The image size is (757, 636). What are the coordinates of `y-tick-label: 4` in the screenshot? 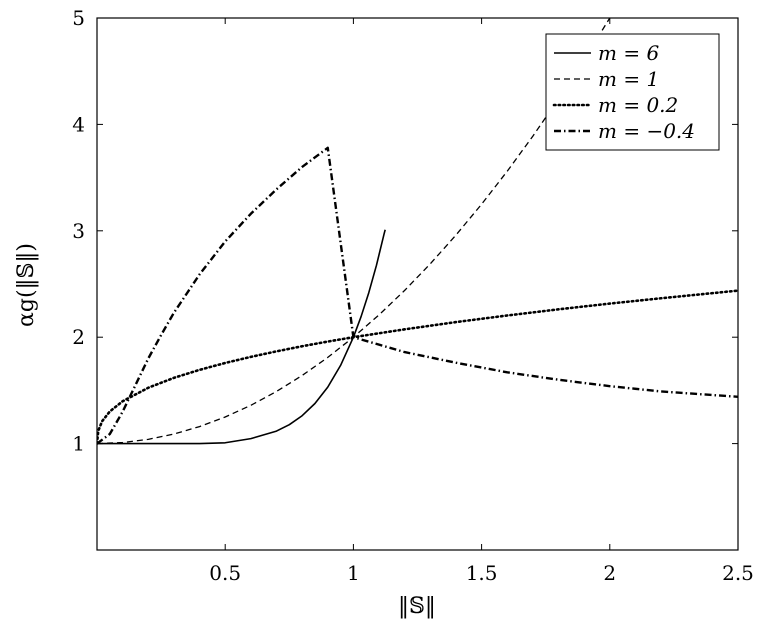 It's located at (78, 124).